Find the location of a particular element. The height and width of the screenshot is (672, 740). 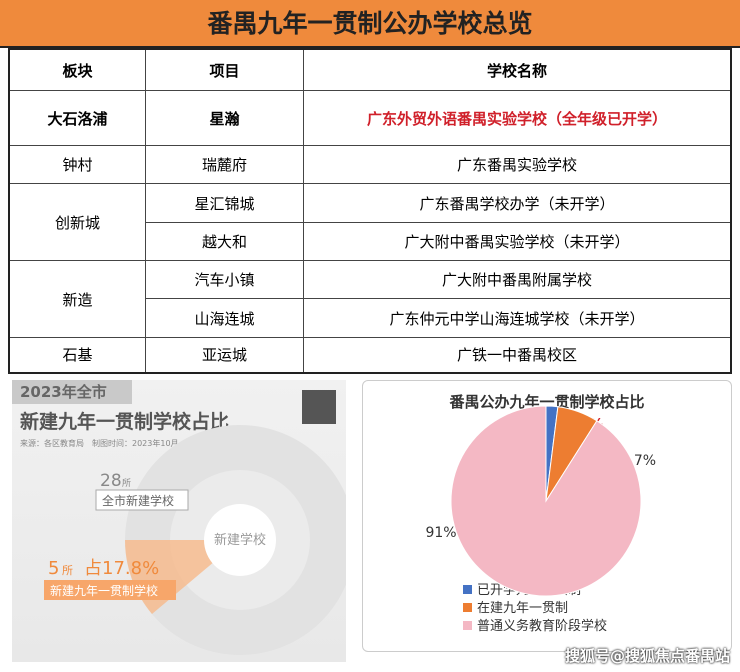

total-box is located at coordinates (142, 500).